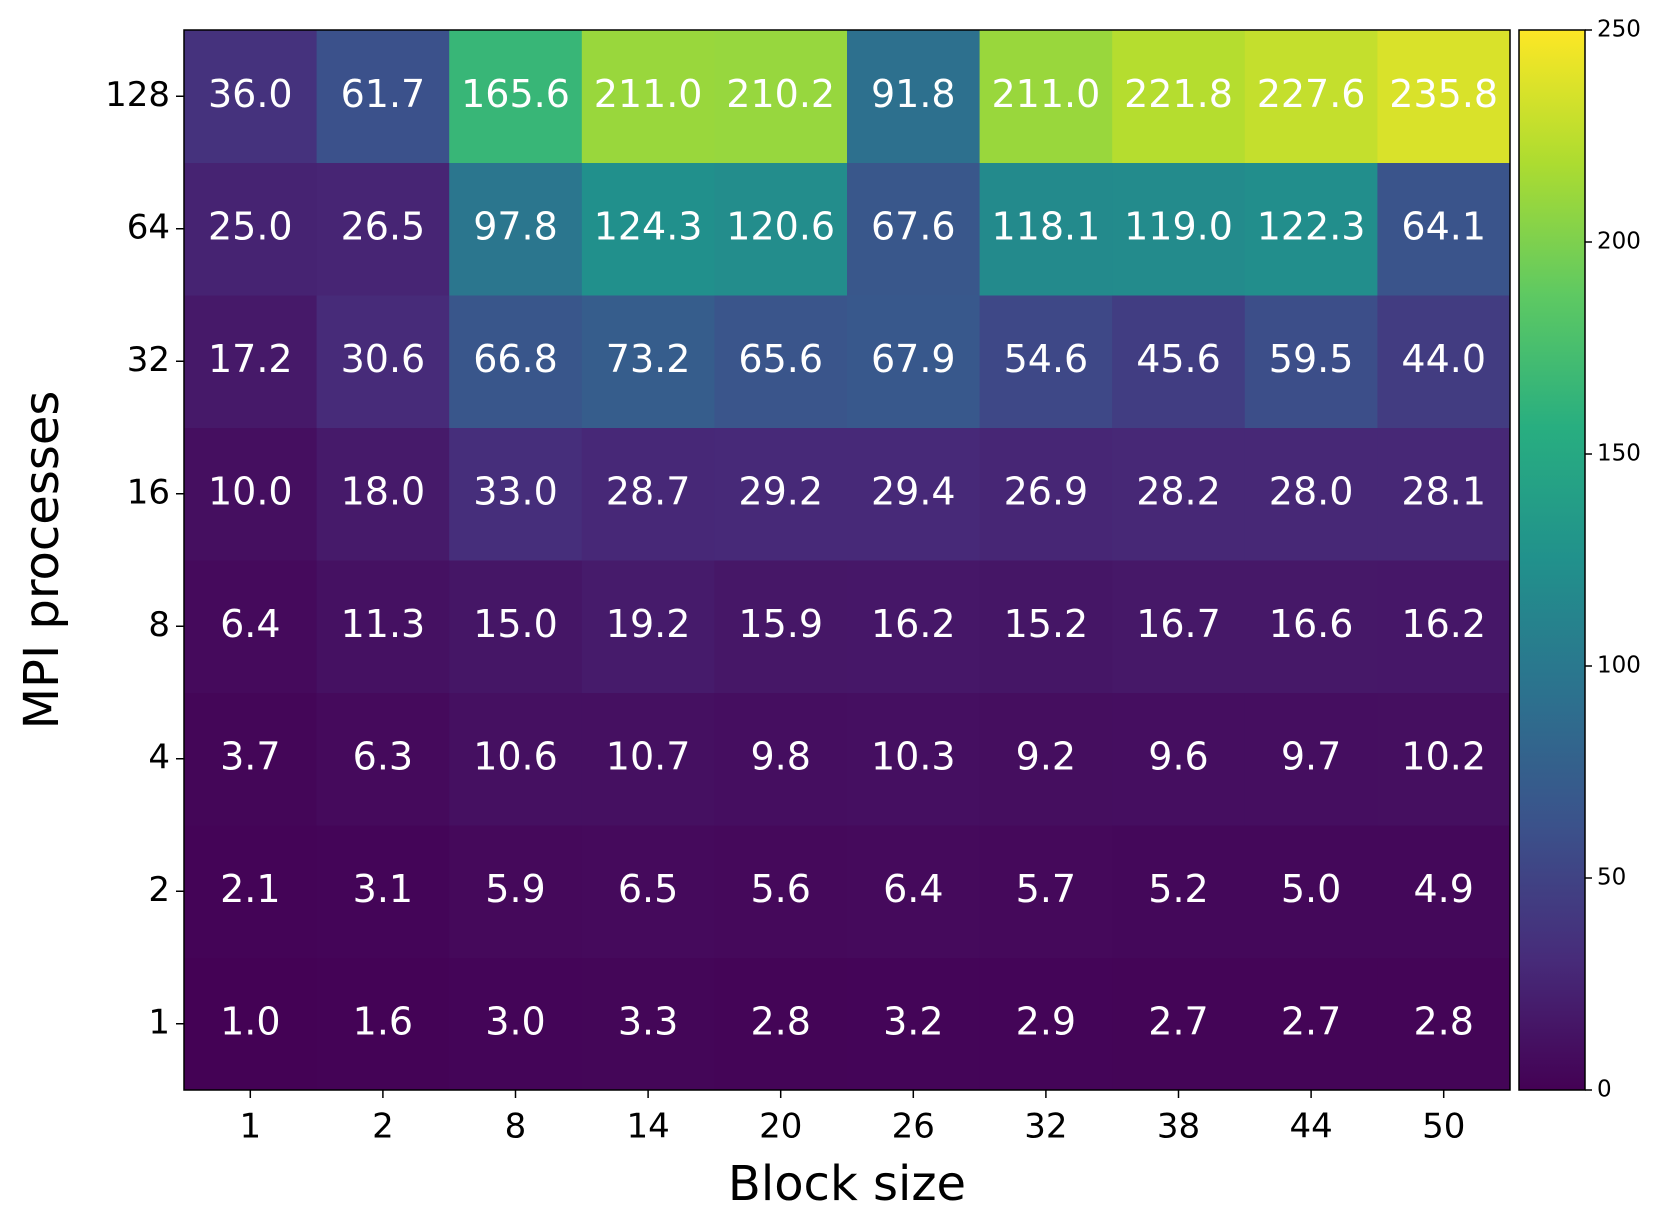  I want to click on y-tick-label: 8, so click(159, 625).